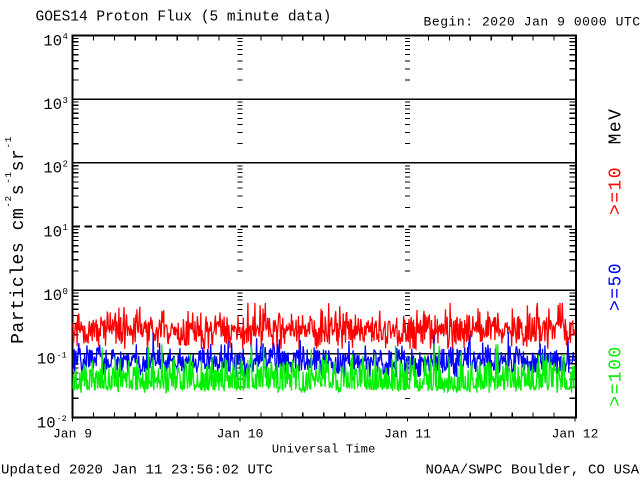 This screenshot has height=480, width=640. Describe the element at coordinates (62, 419) in the screenshot. I see `svg-text: -2` at that location.